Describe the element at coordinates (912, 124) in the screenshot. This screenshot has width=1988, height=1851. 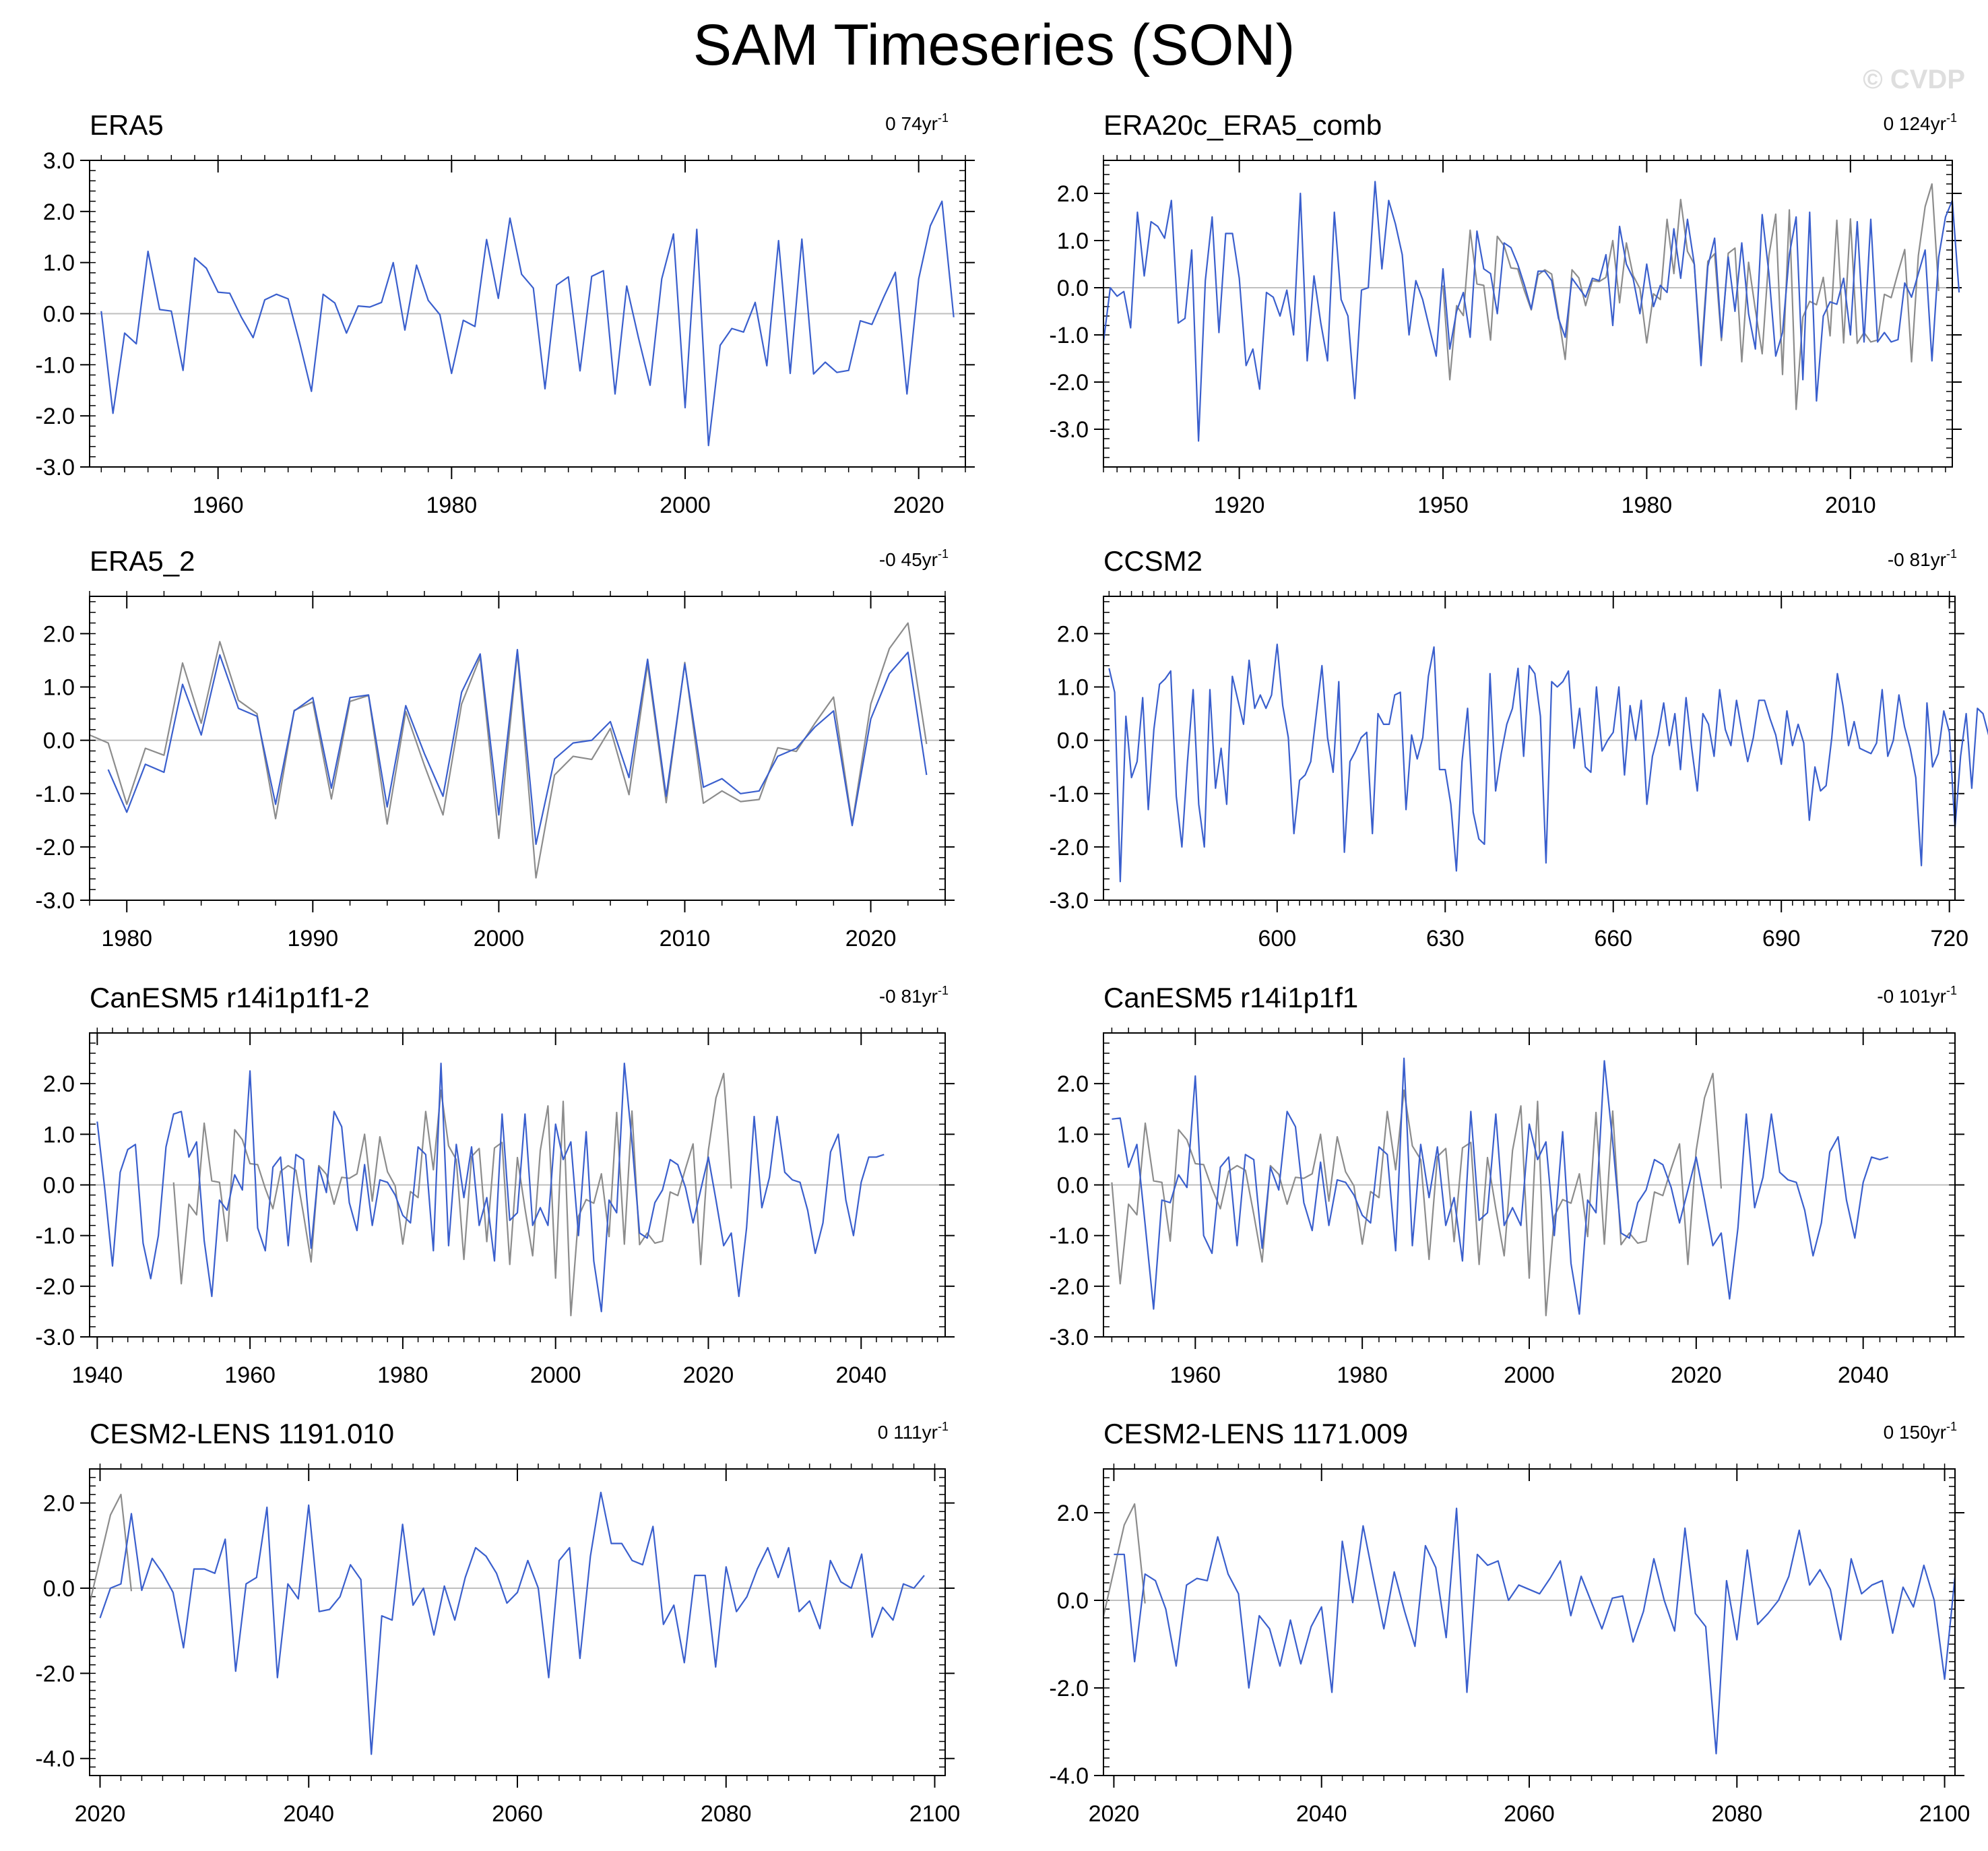
I see `trend-value: 0 74yr` at that location.